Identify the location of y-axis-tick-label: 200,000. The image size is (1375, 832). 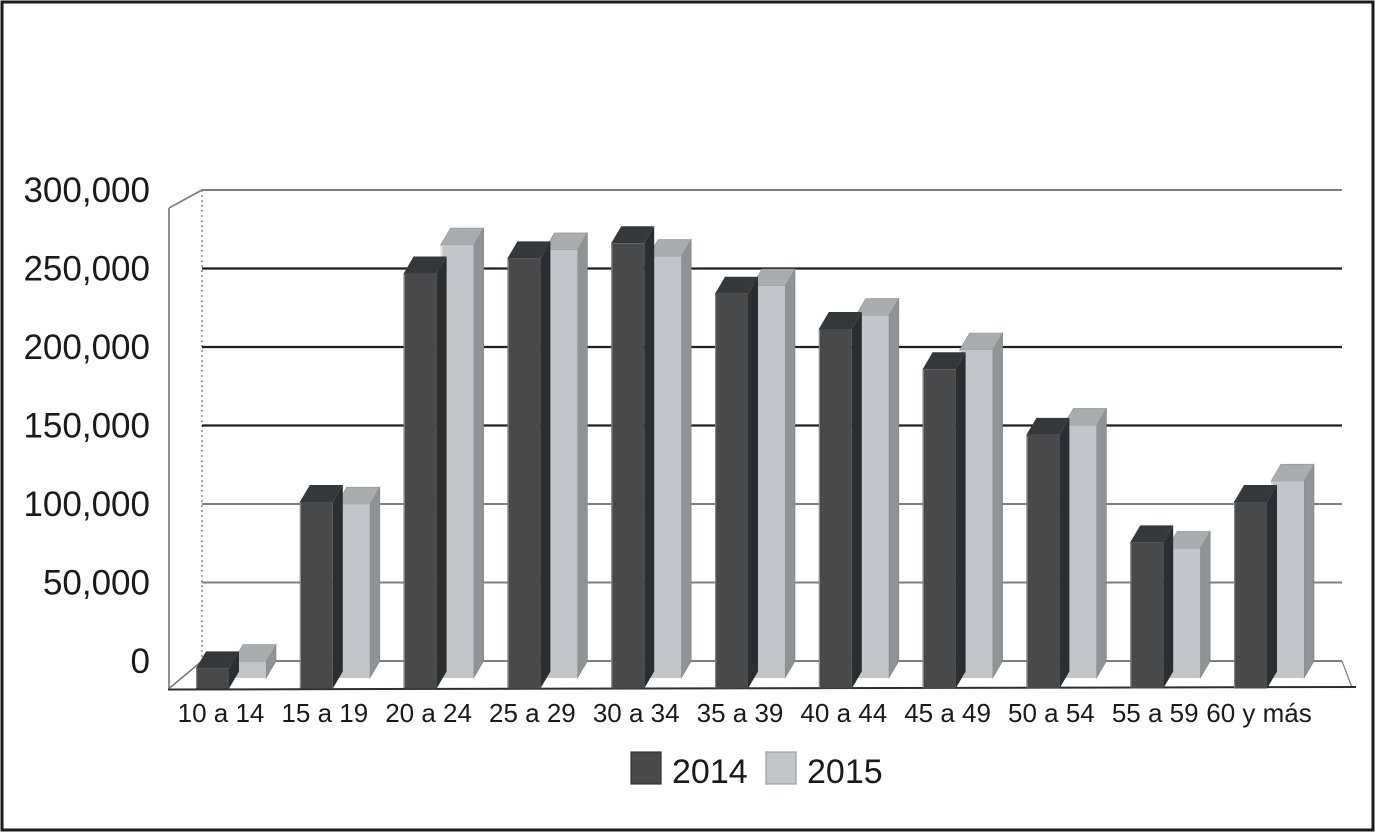
(86, 347).